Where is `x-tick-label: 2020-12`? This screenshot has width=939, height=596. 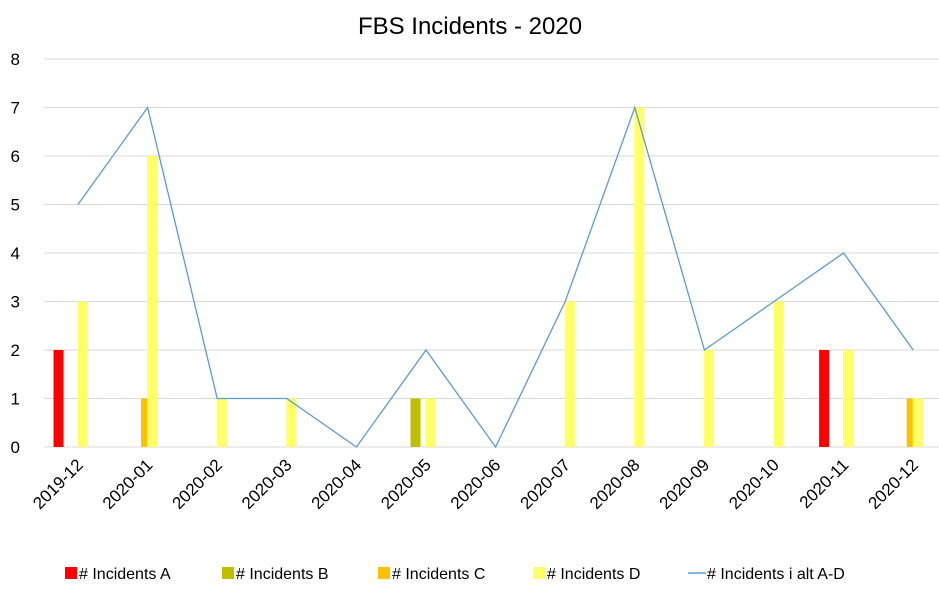 x-tick-label: 2020-12 is located at coordinates (893, 484).